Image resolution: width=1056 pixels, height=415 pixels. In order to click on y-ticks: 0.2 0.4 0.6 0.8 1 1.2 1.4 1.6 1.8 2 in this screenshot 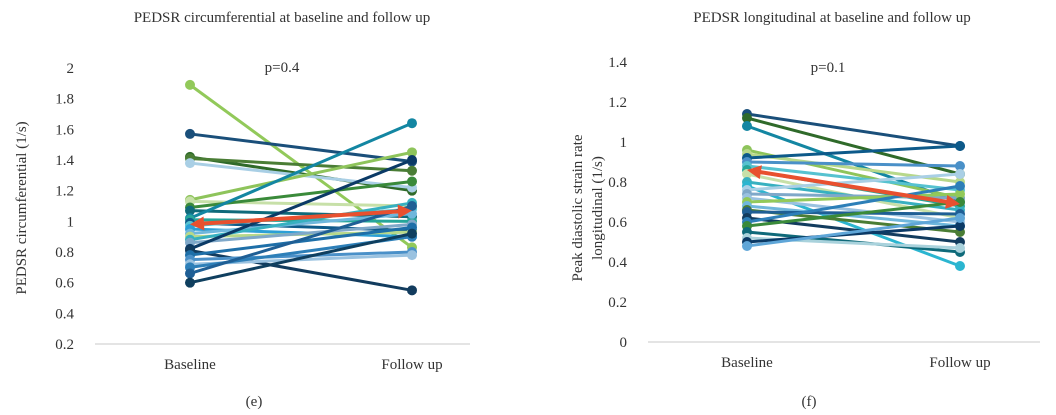, I will do `click(64, 207)`.